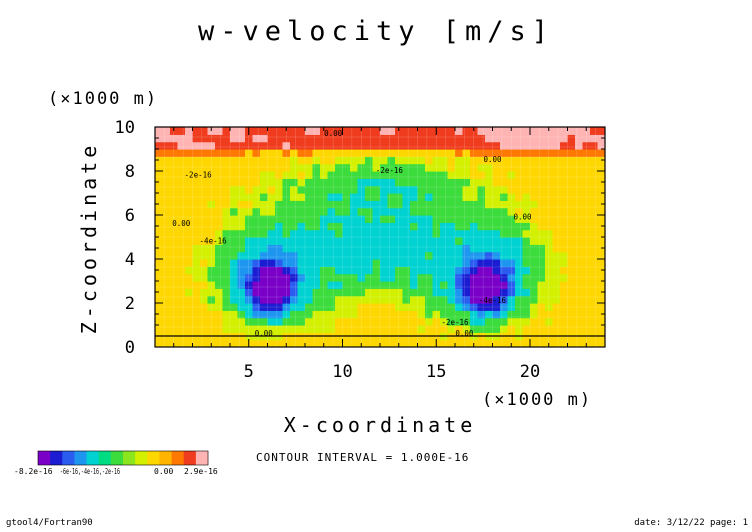 This screenshot has height=532, width=752. Describe the element at coordinates (380, 425) in the screenshot. I see `x-axis-label: X-coordinate` at that location.